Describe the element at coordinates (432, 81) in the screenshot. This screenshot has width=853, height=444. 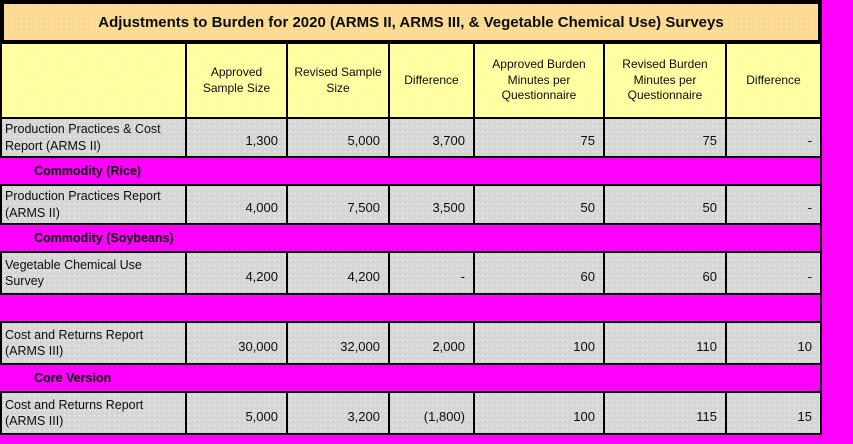
I see `column-header-difference-sample: Difference` at that location.